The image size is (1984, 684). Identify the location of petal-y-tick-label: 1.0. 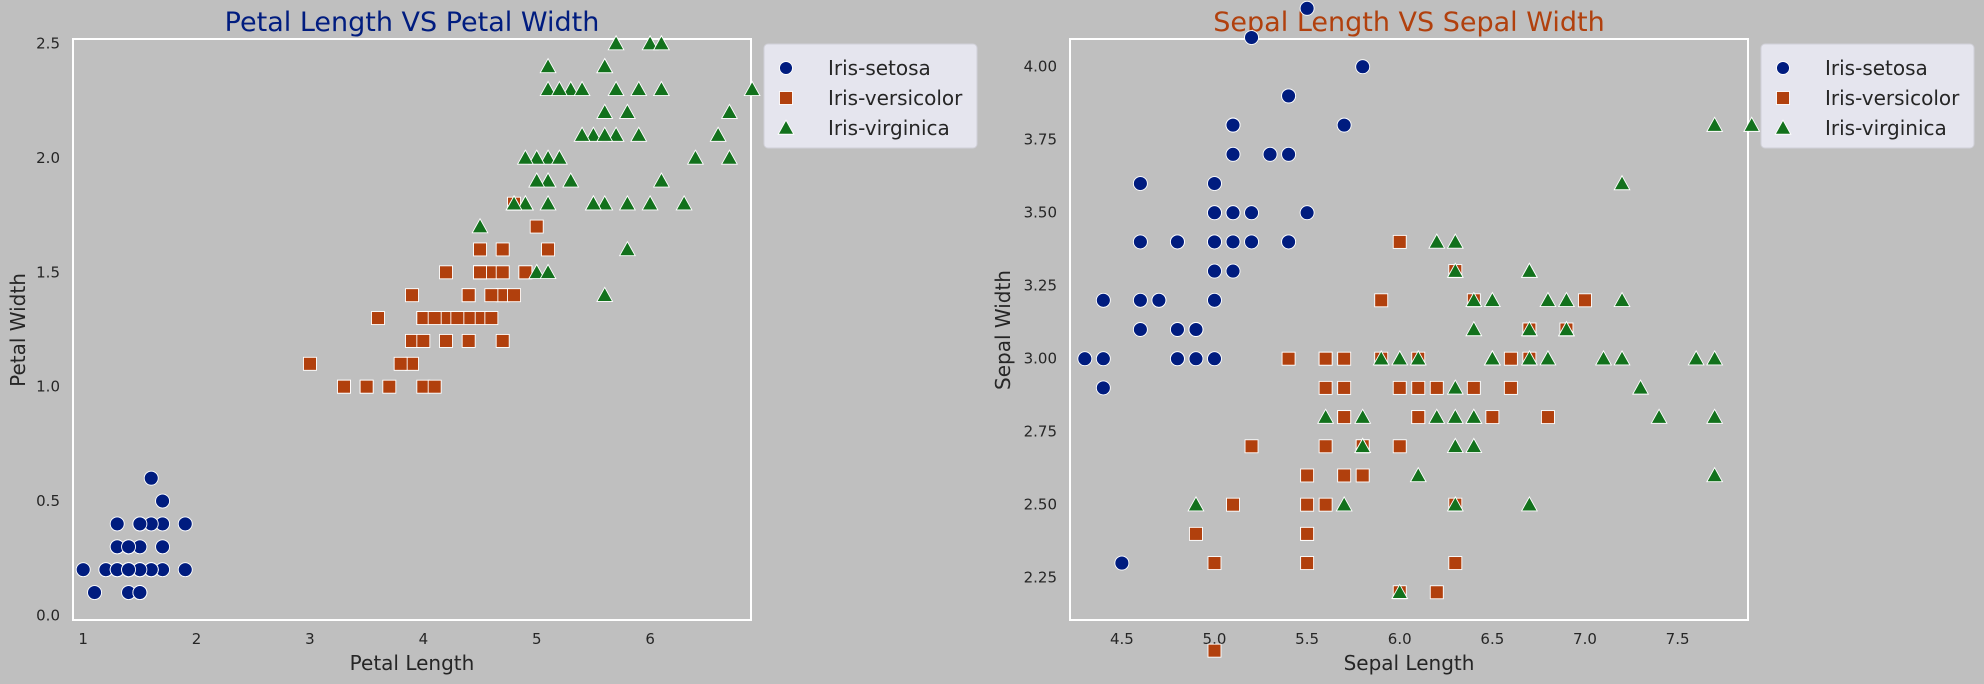
(48, 387).